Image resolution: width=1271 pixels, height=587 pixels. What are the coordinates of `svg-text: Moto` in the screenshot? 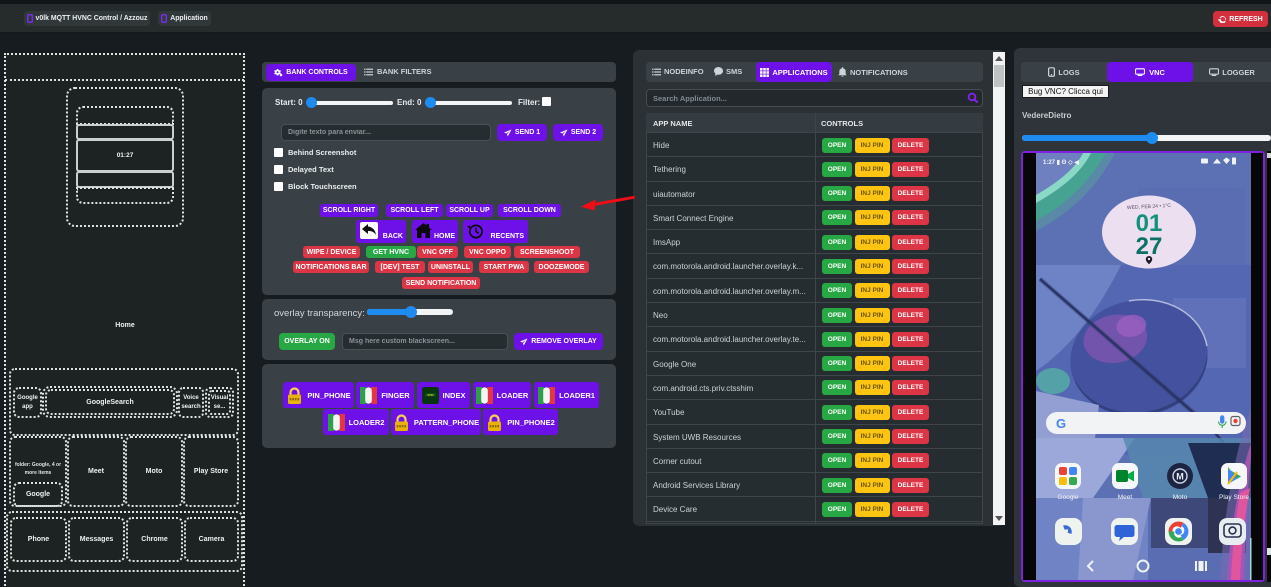 It's located at (1180, 497).